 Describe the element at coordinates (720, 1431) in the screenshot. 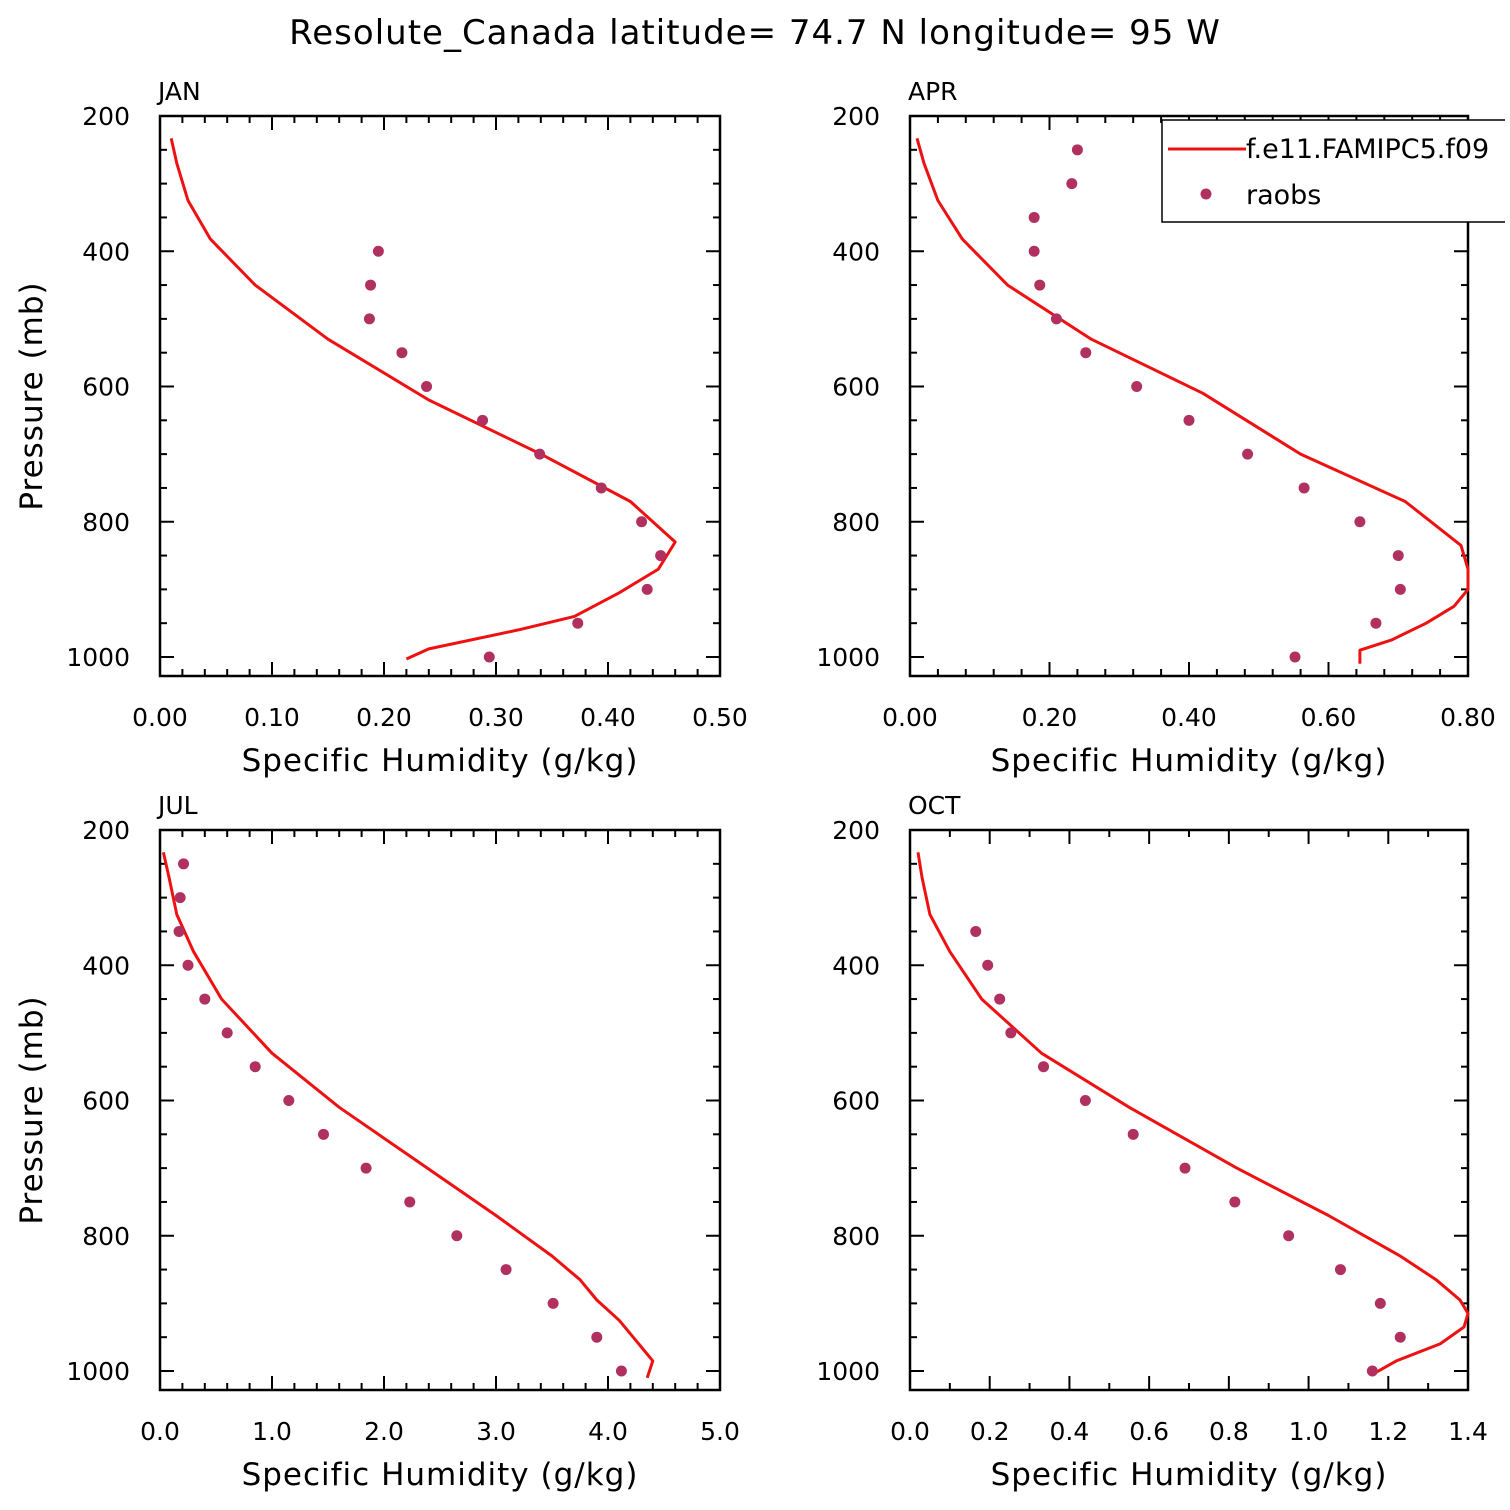

I see `x-tick-label: 5.0` at that location.